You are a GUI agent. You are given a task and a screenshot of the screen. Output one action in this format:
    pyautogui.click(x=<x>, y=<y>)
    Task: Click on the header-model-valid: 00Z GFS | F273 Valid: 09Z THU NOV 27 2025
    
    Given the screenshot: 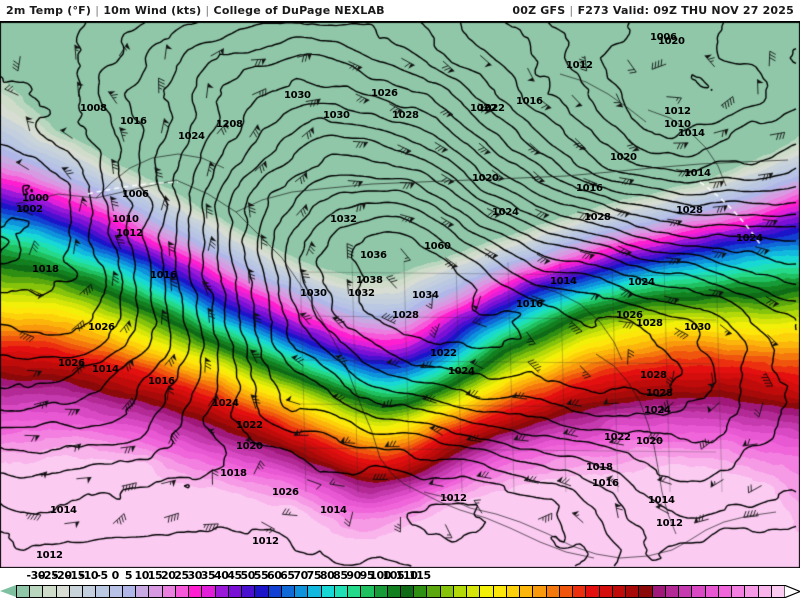 What is the action you would take?
    pyautogui.click(x=653, y=10)
    